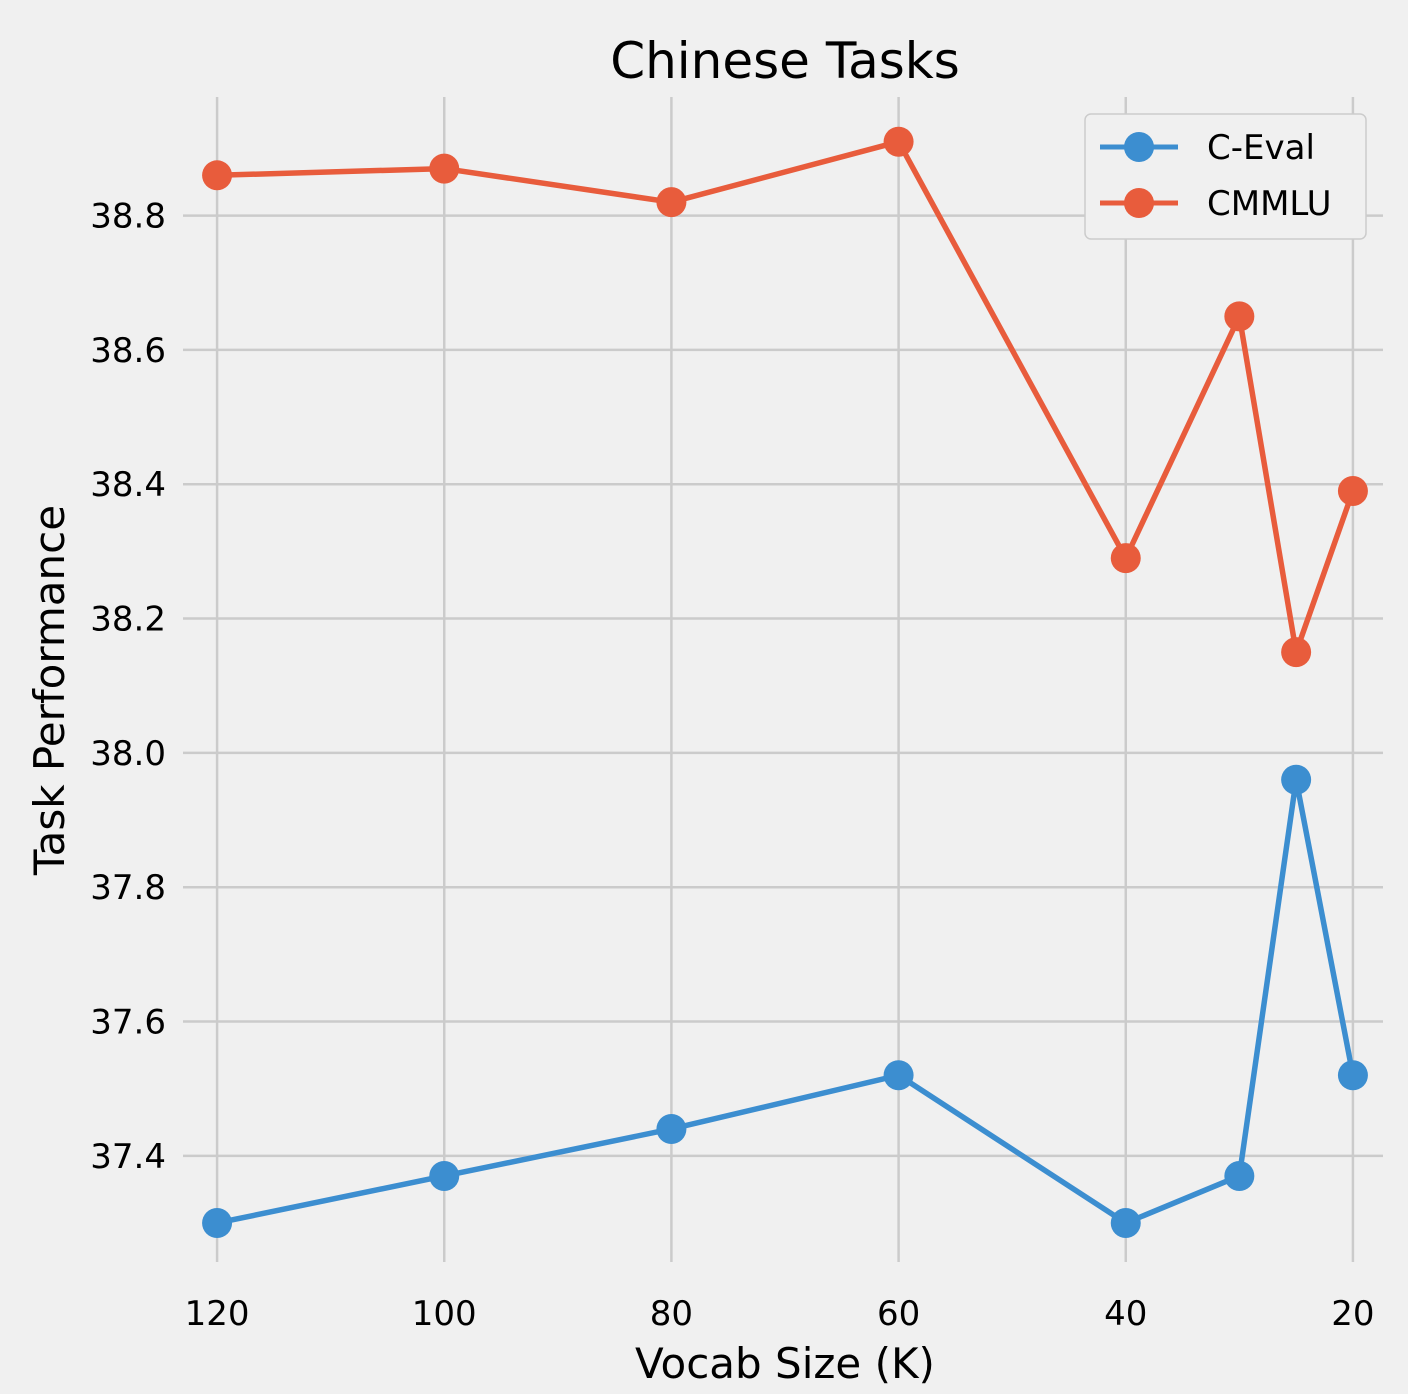 This screenshot has width=1408, height=1394. I want to click on x-tick-labels: 120 100 80 60 40 20, so click(780, 1314).